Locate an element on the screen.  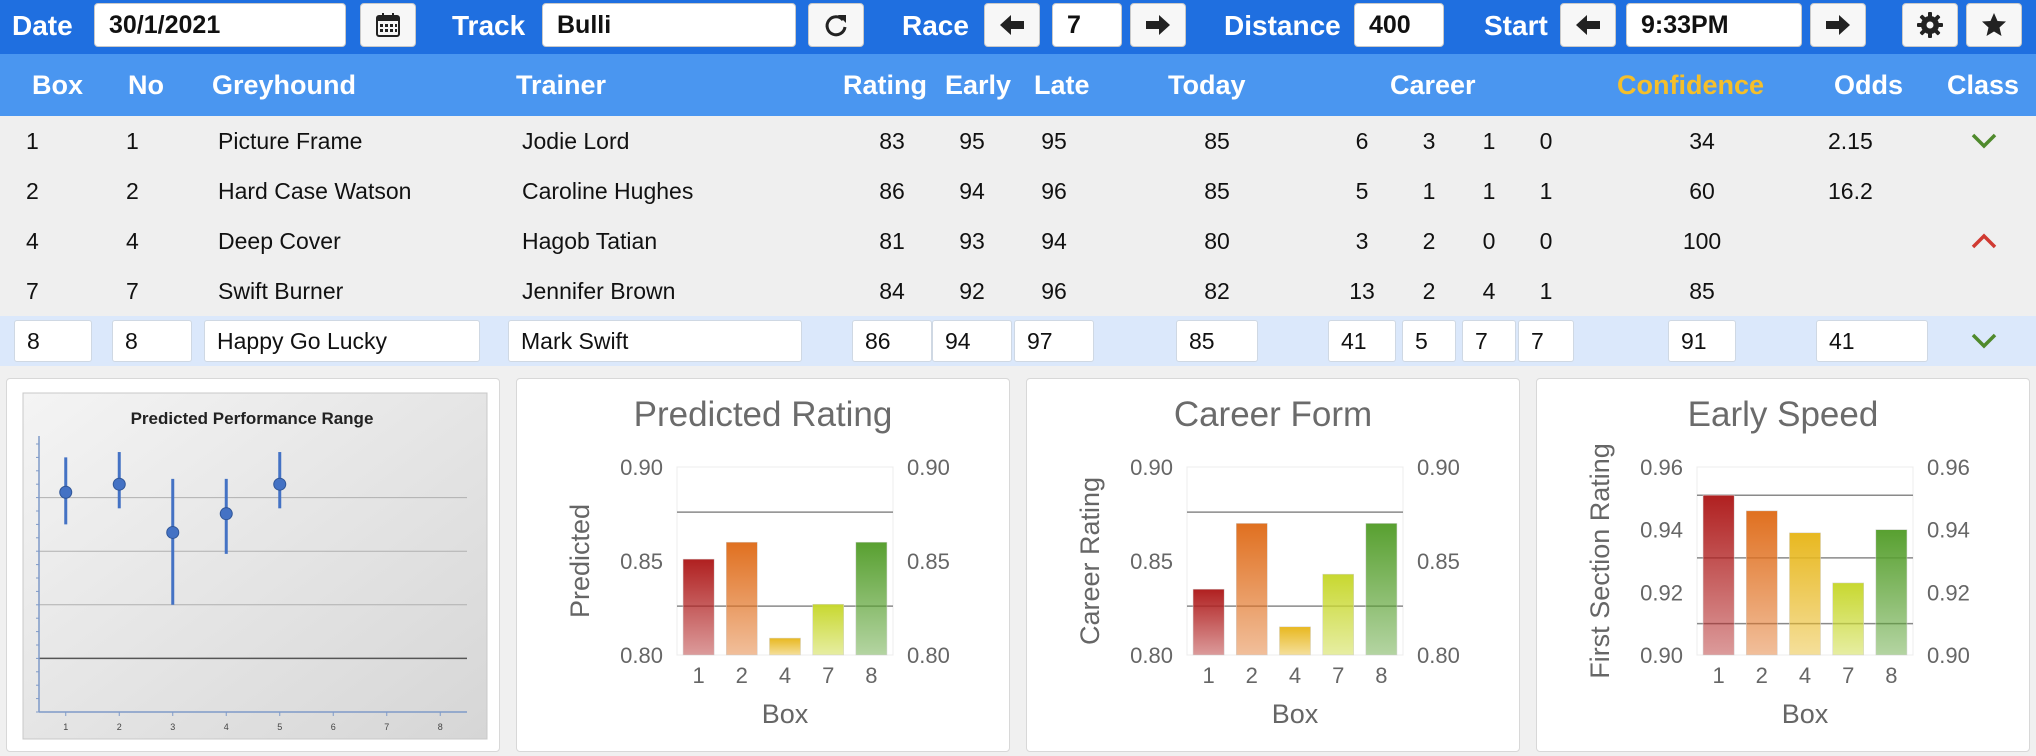
arrow-right-icon is located at coordinates (1158, 25).